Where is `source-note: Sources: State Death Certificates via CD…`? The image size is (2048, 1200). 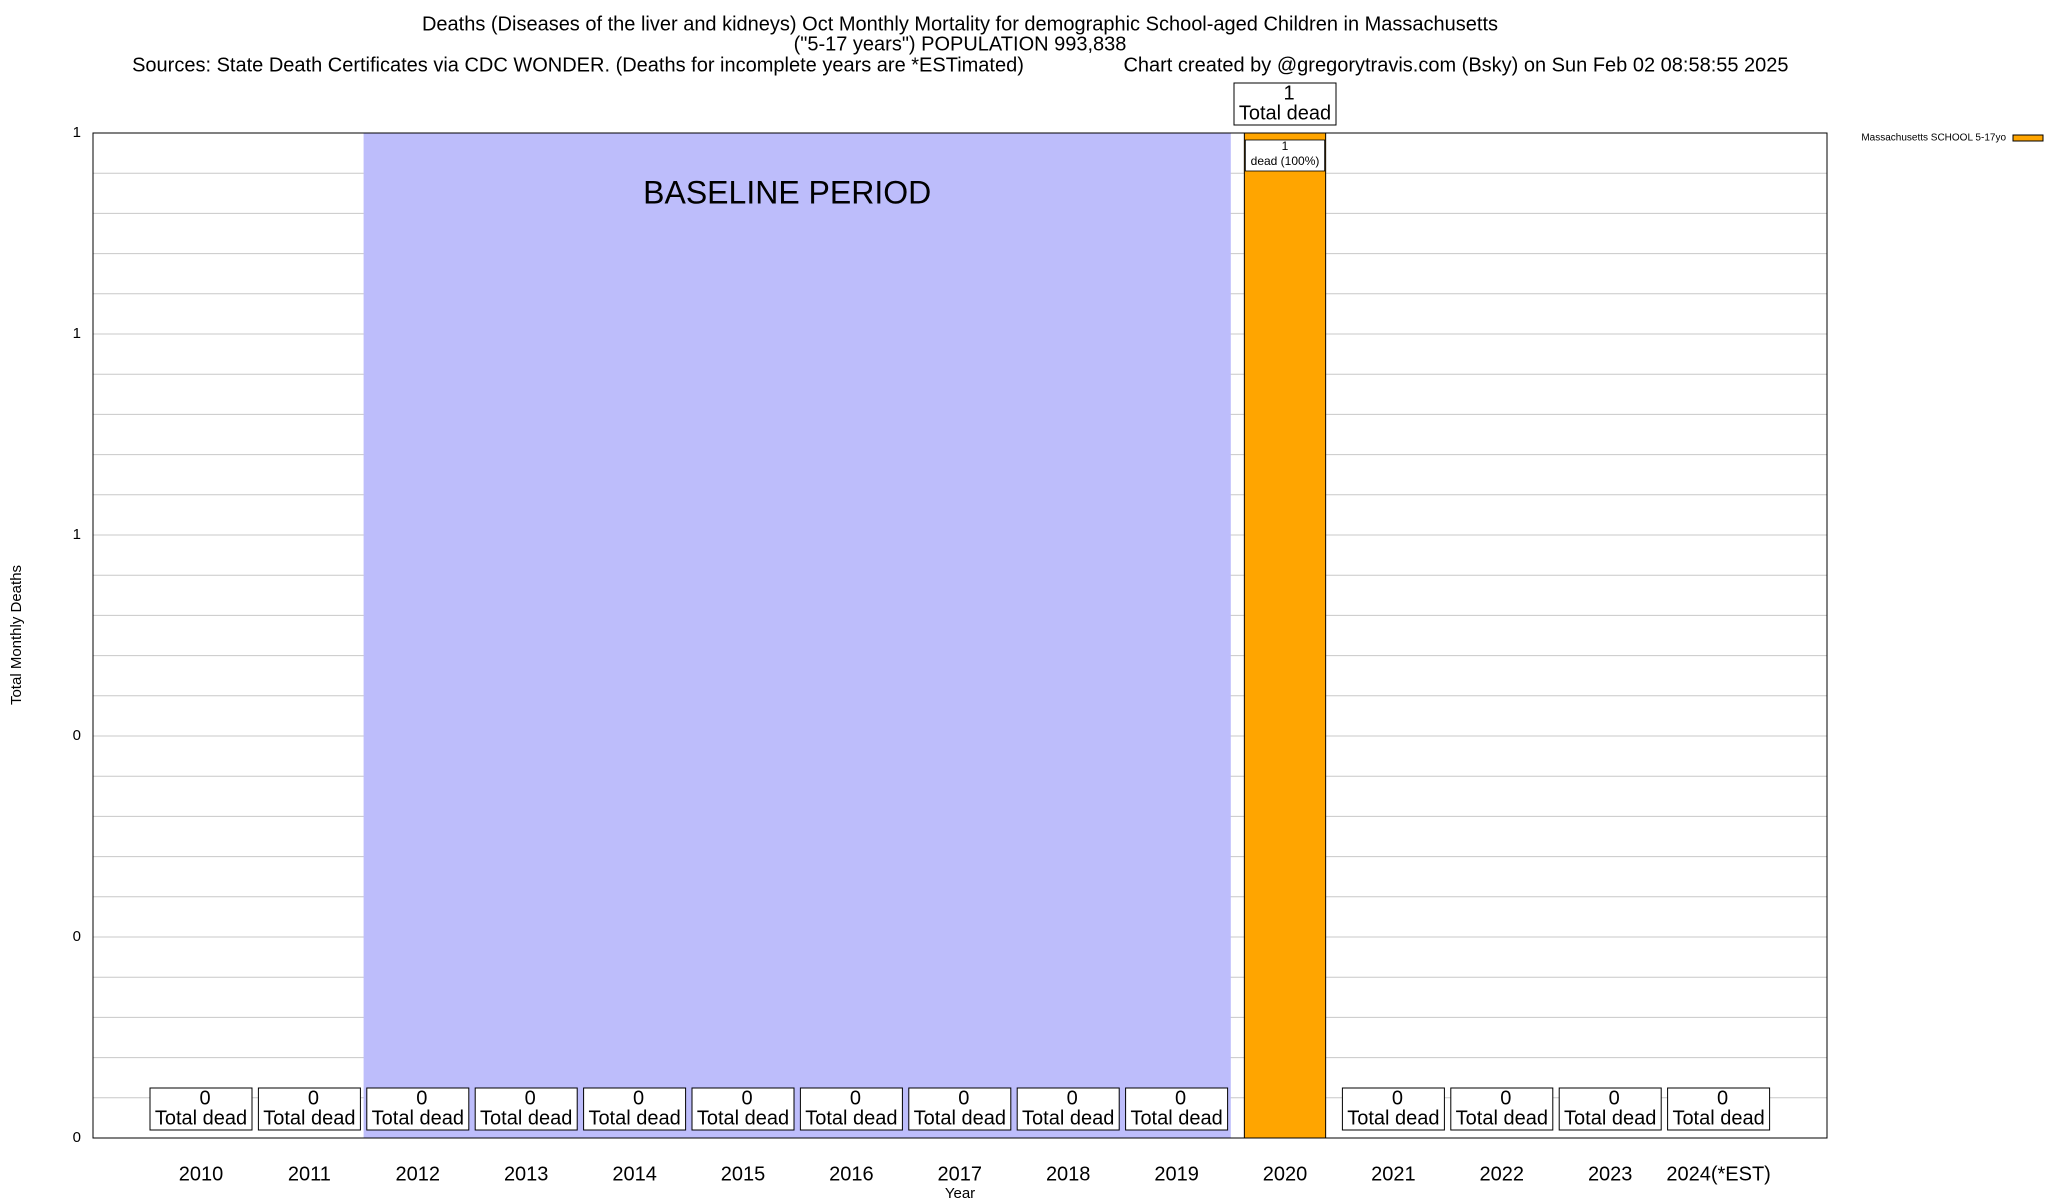
source-note: Sources: State Death Certificates via CD… is located at coordinates (578, 65).